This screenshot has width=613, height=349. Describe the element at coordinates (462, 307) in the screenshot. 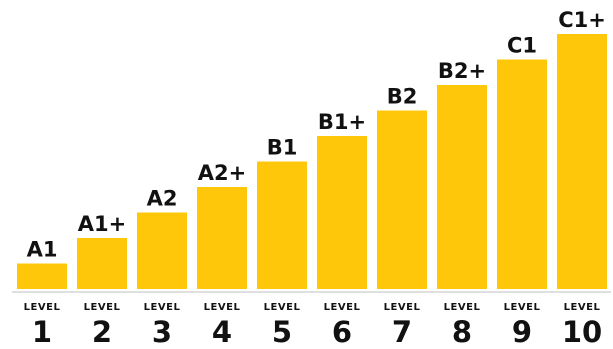

I see `x-tick-prefix-8: LEVEL` at that location.